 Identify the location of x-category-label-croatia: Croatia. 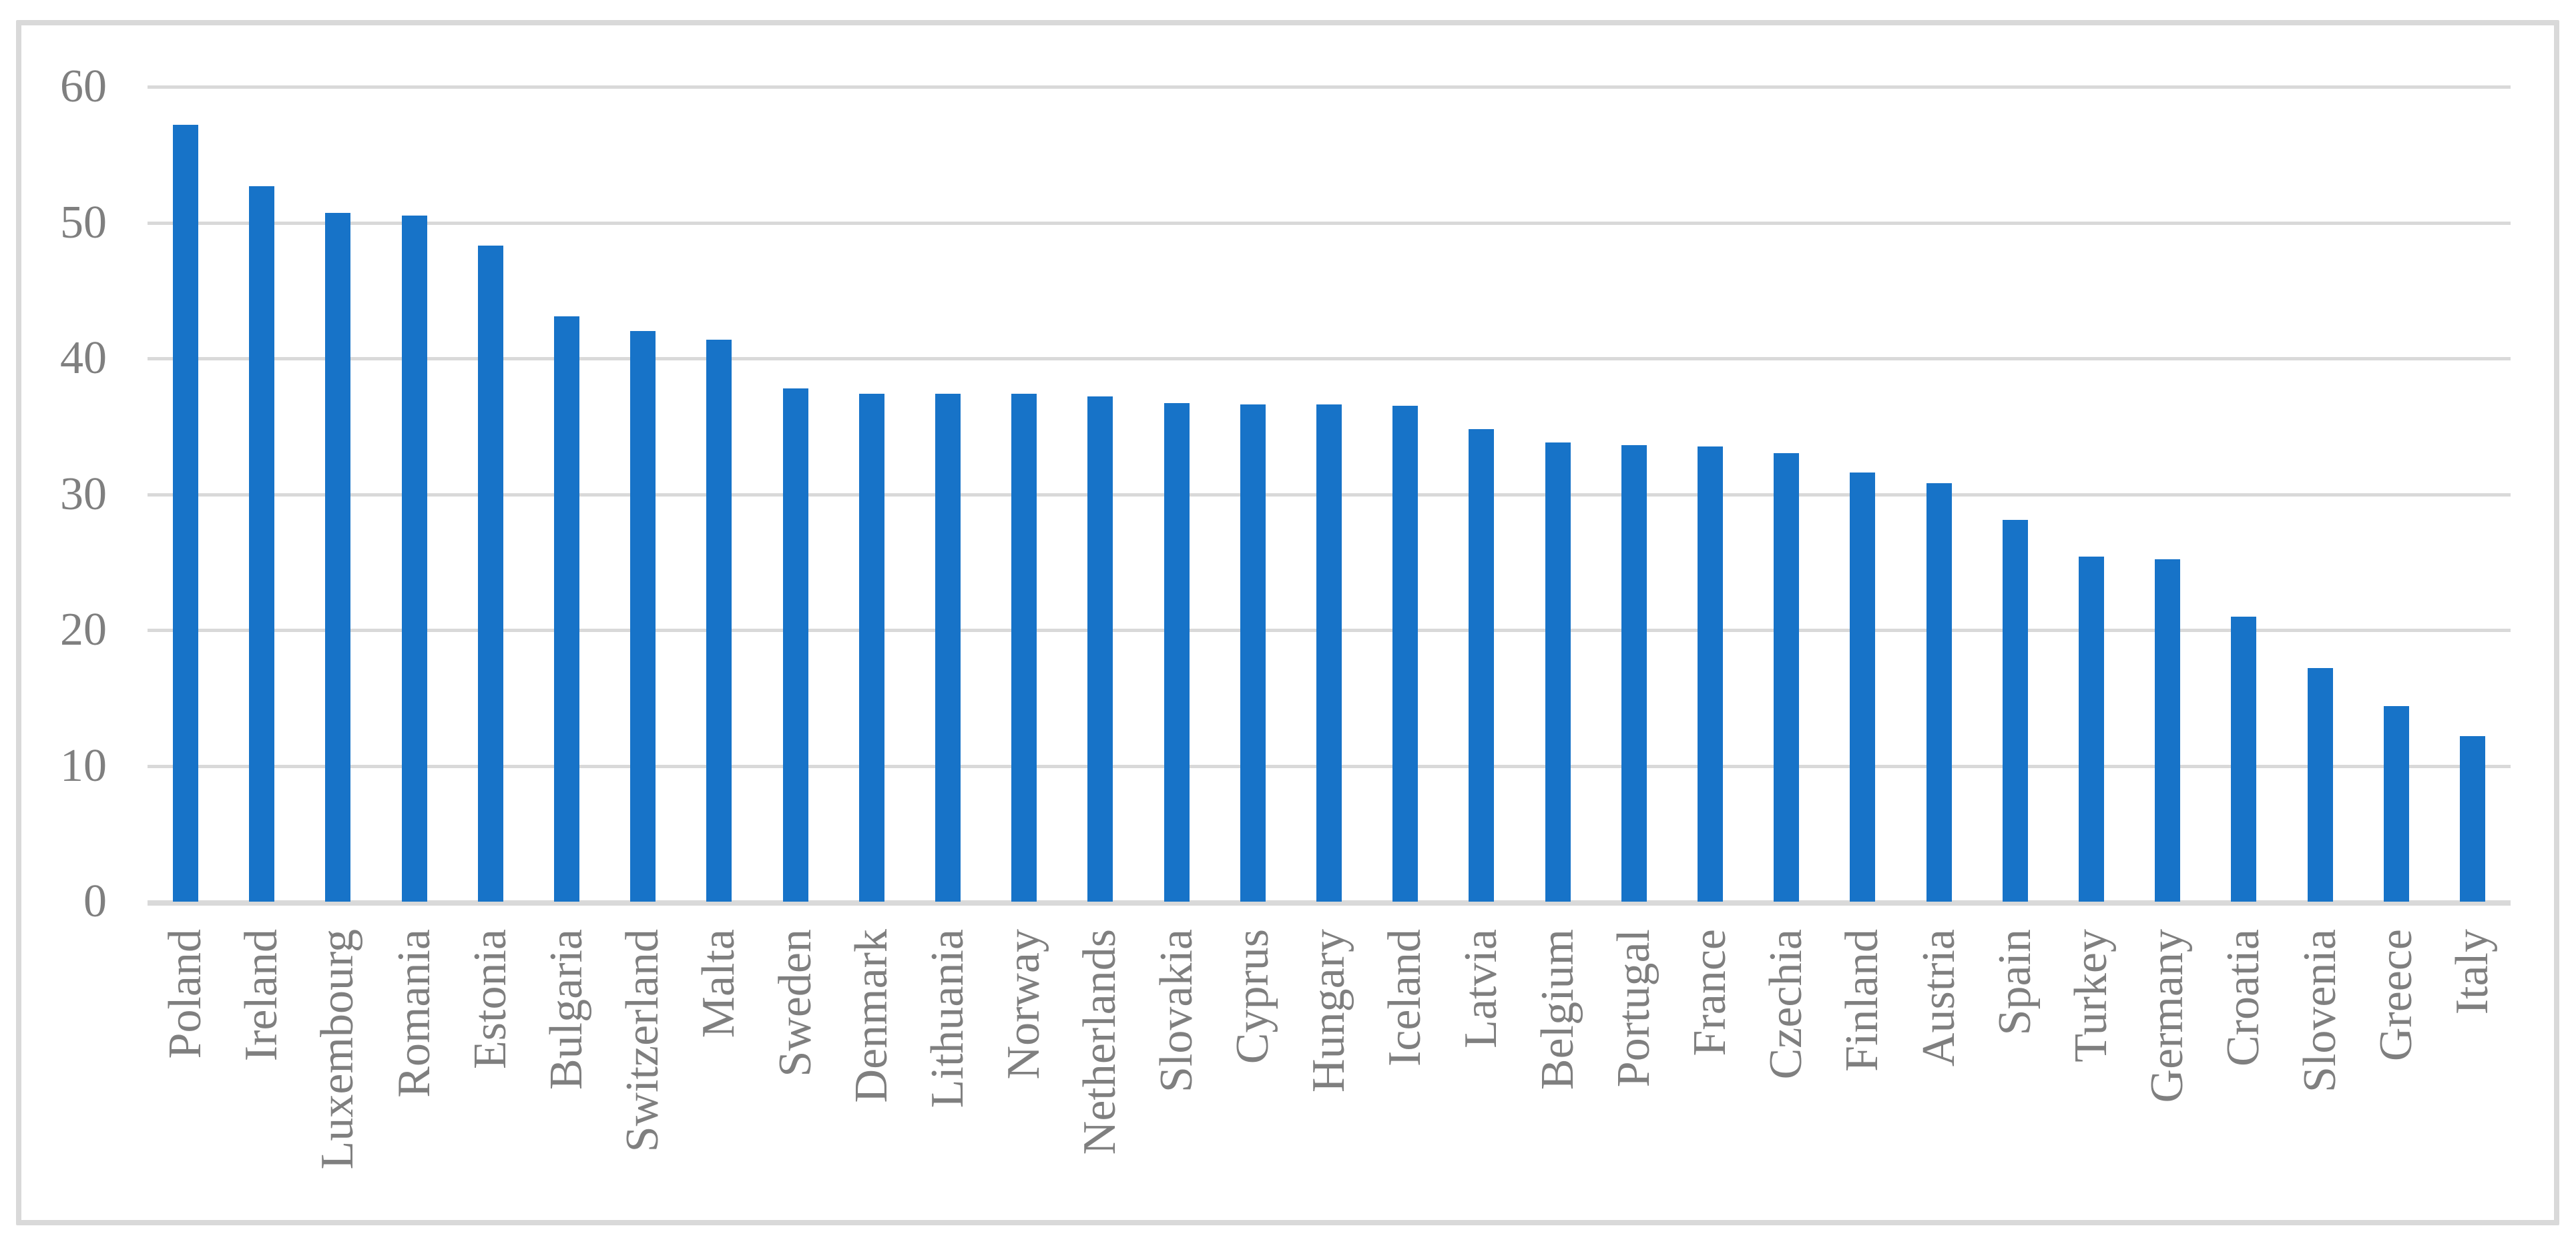
(2244, 998).